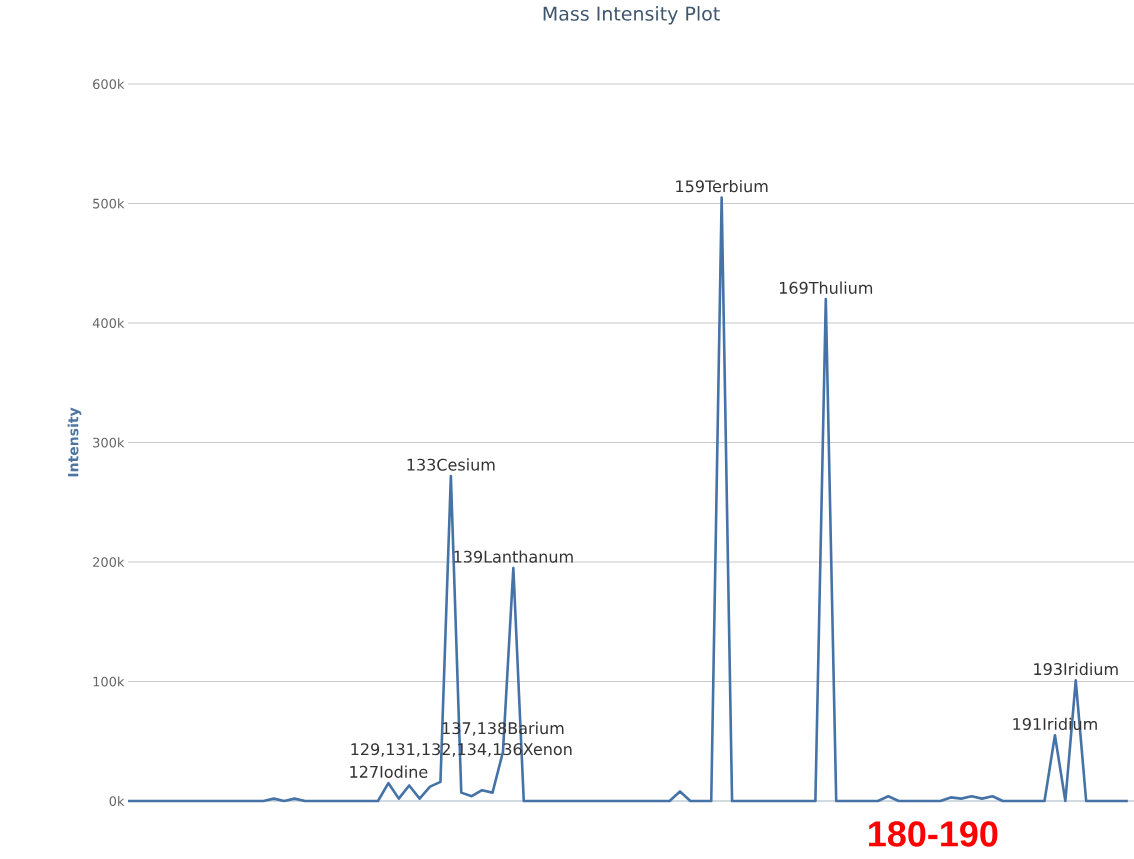  I want to click on y-tick-label: 300k, so click(109, 442).